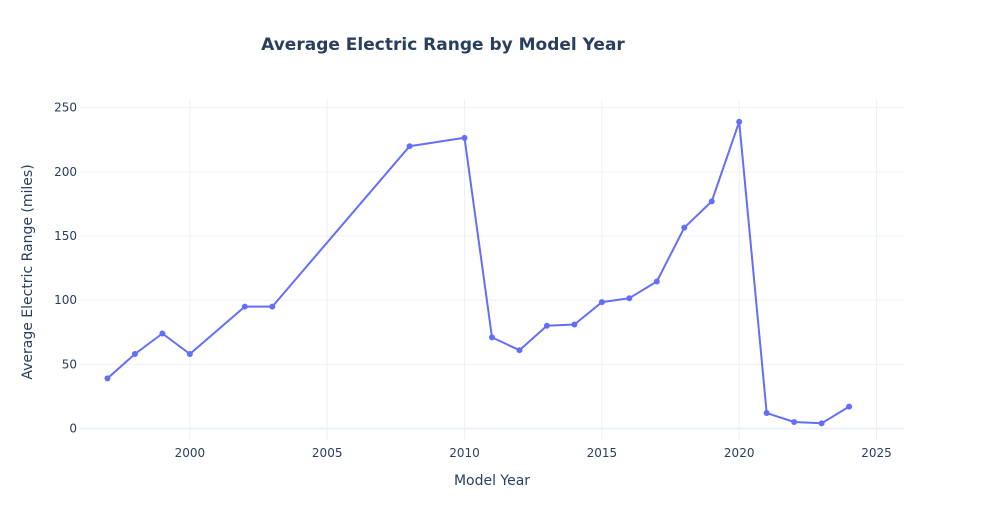  I want to click on y-axis-ticks: 0 50 100 150 200 250, so click(65, 268).